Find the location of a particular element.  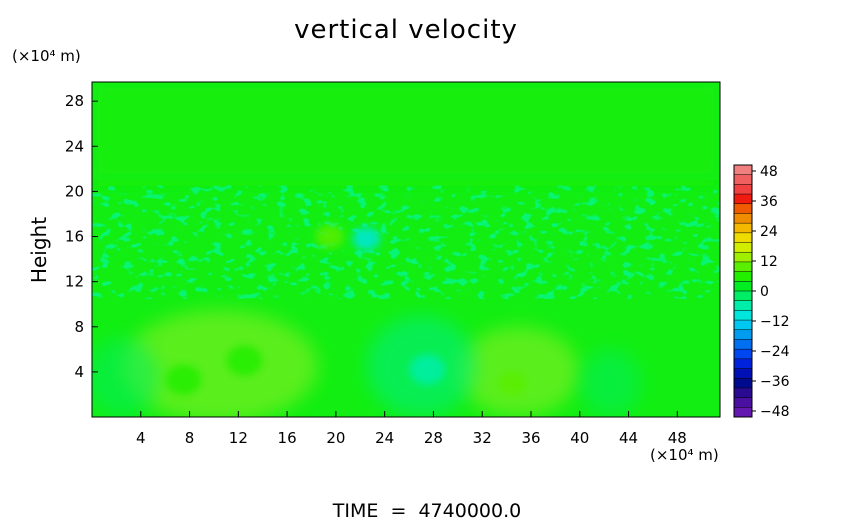

x-tick-label: 12 is located at coordinates (238, 438).